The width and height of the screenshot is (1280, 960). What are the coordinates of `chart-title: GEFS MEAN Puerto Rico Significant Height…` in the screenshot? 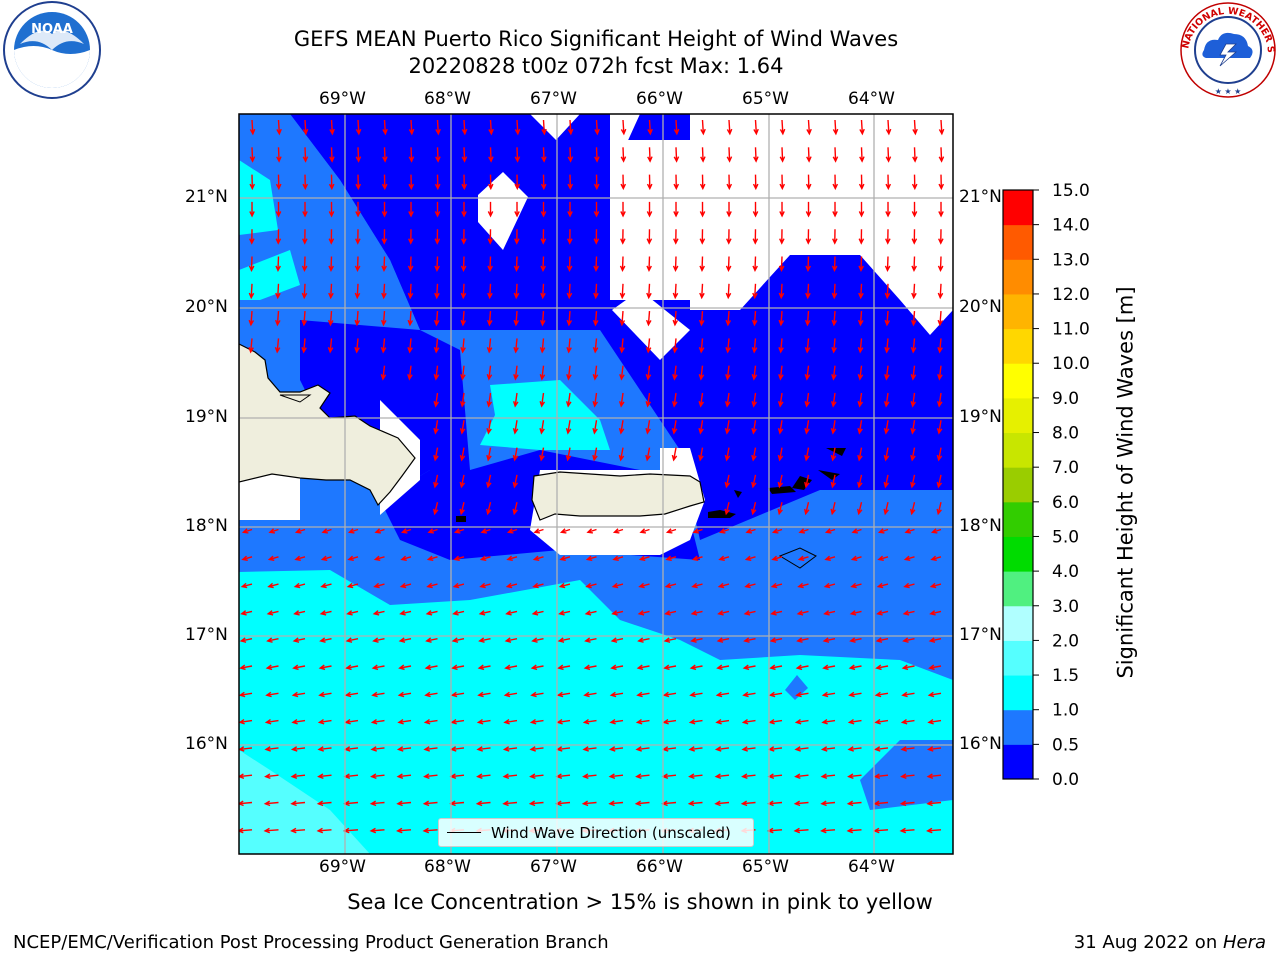 It's located at (596, 39).